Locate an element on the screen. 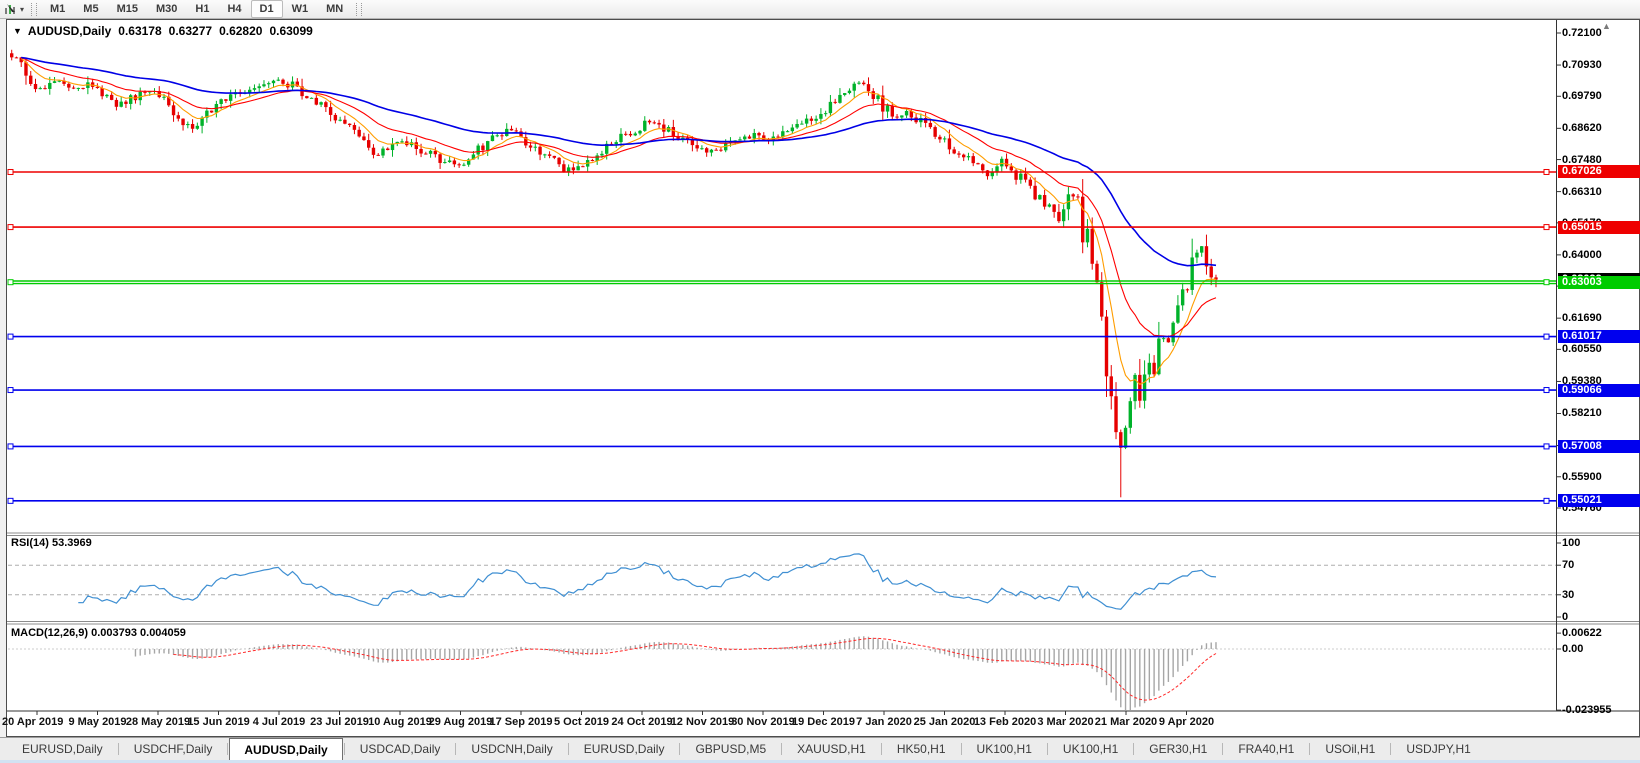 The width and height of the screenshot is (1640, 763). crosshair-tool-icon: ▾ is located at coordinates (13, 9).